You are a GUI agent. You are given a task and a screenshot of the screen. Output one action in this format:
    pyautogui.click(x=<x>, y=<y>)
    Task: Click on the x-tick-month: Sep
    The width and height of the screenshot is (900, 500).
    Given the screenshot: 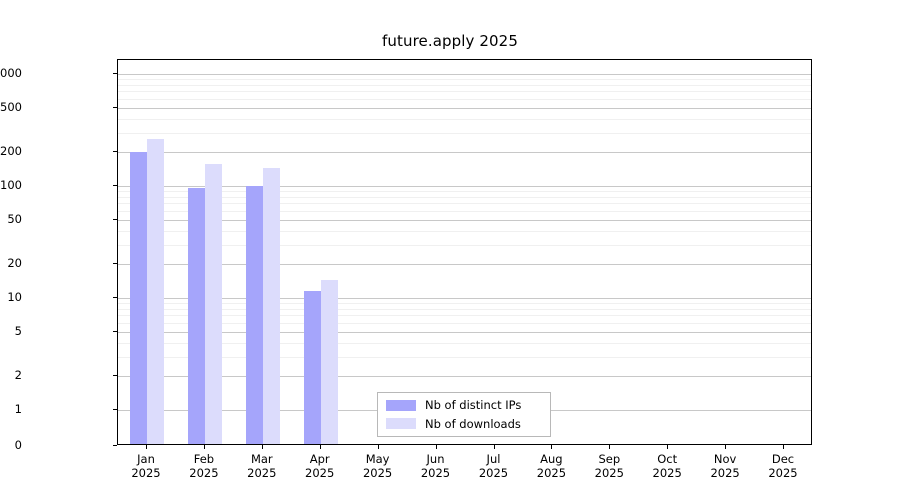 What is the action you would take?
    pyautogui.click(x=609, y=459)
    